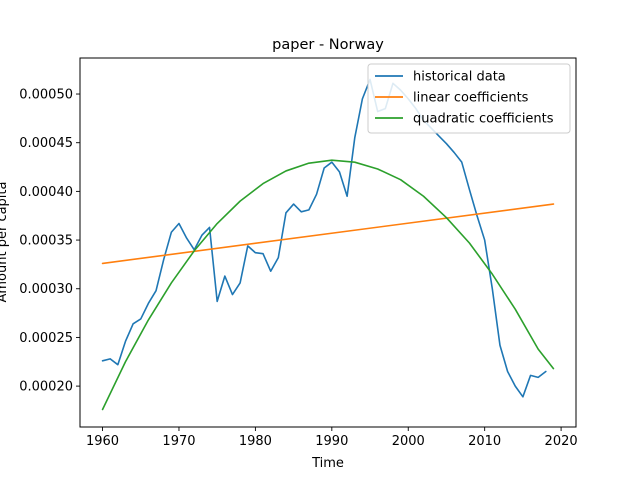  I want to click on x-tick-label: 2020, so click(561, 441).